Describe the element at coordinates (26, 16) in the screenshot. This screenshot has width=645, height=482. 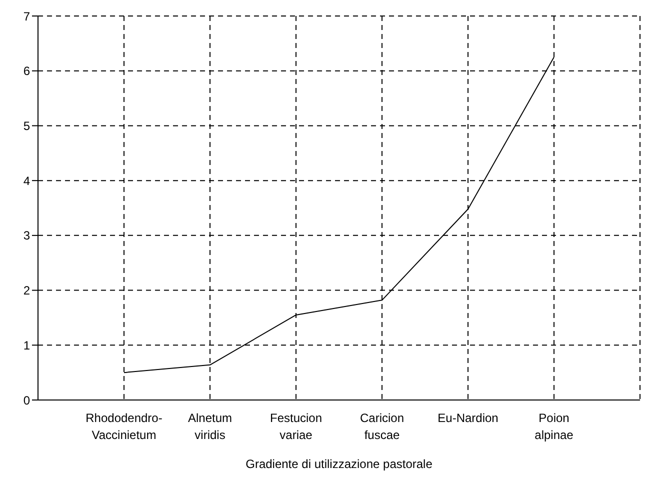
I see `y-tick-label: 7` at that location.